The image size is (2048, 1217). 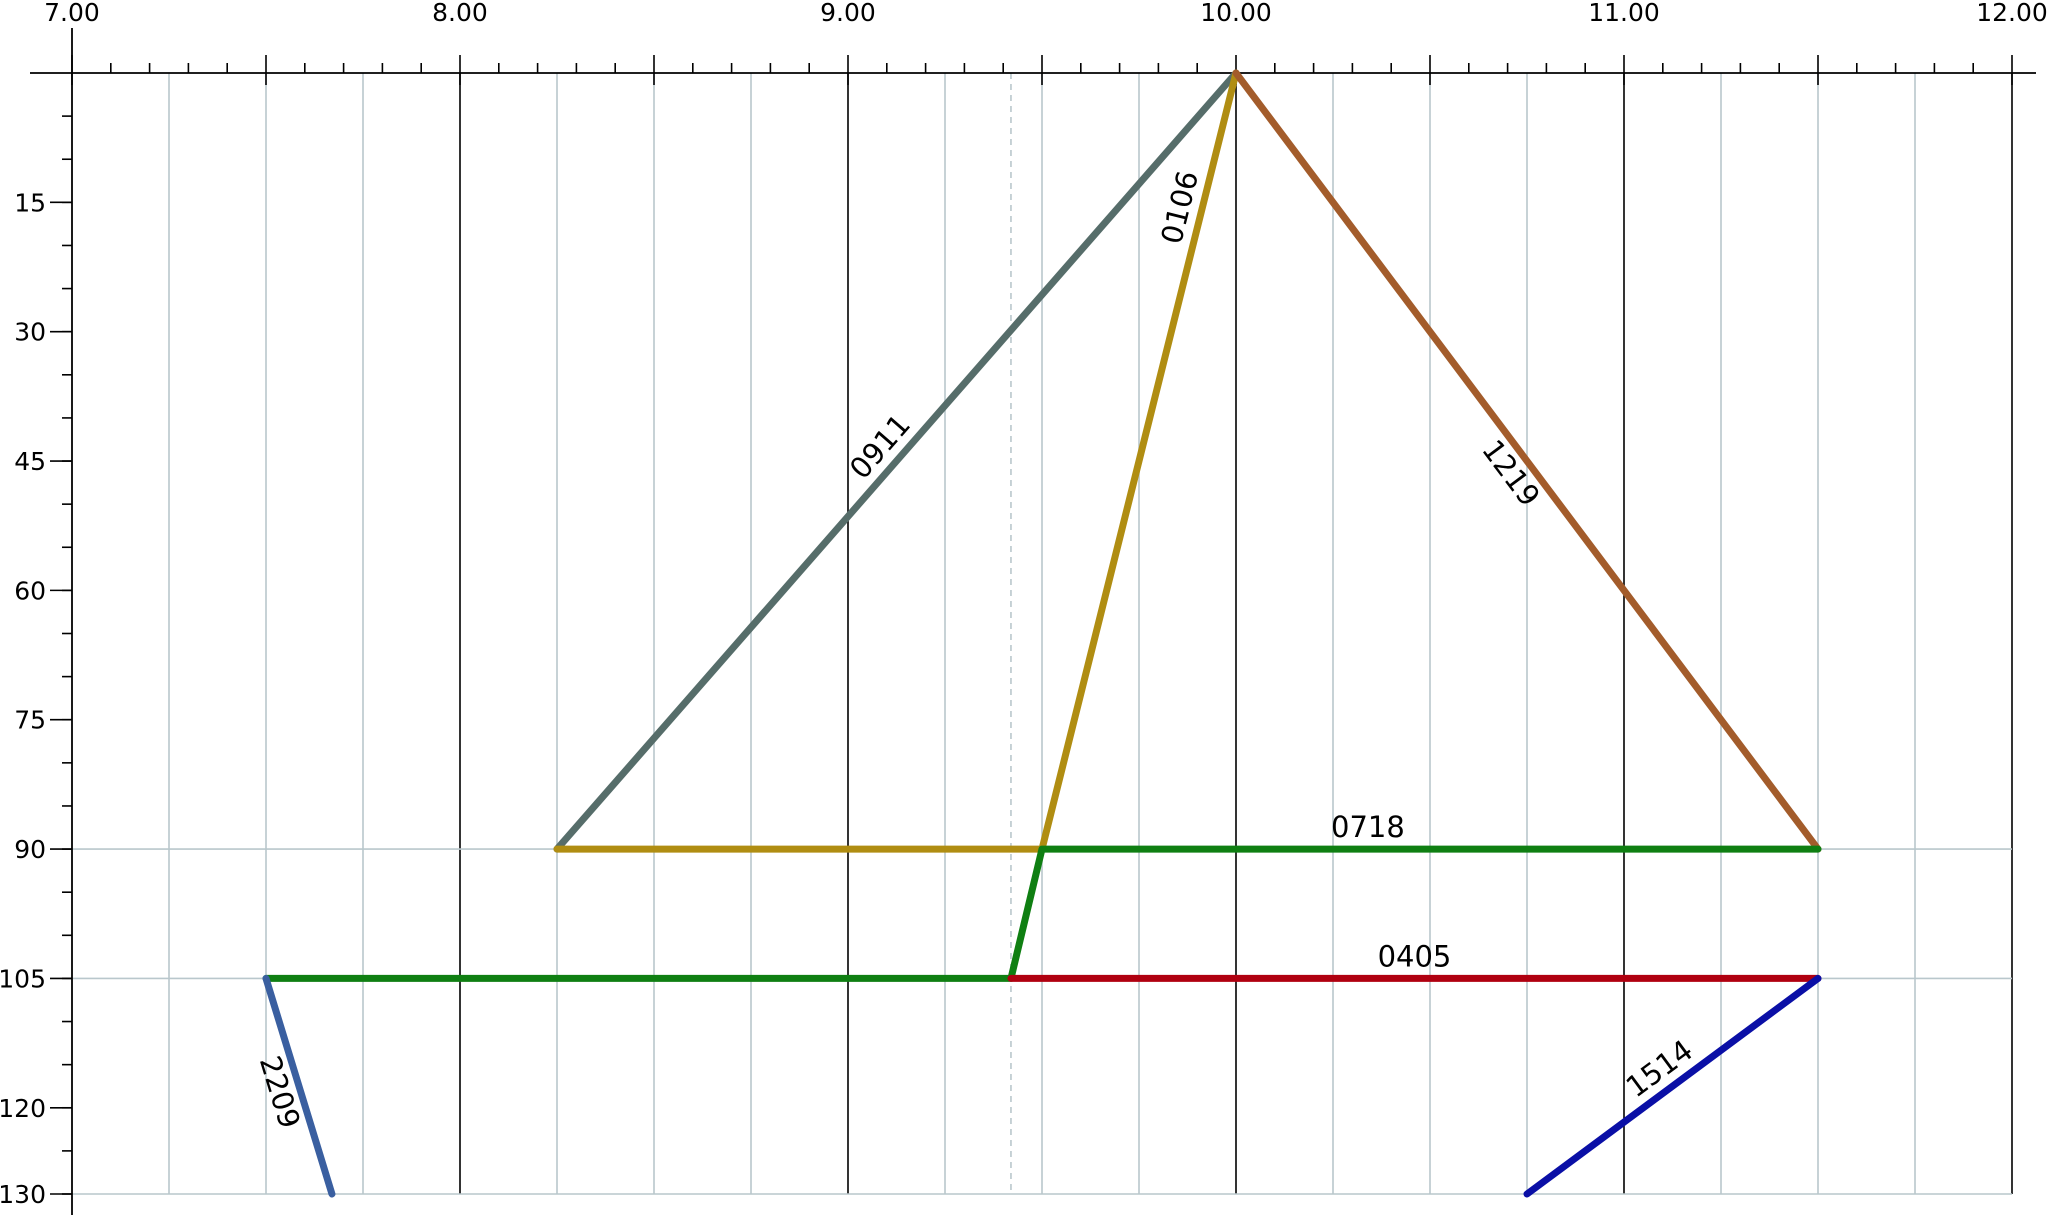 What do you see at coordinates (1368, 827) in the screenshot?
I see `series-label-0718: 0718` at bounding box center [1368, 827].